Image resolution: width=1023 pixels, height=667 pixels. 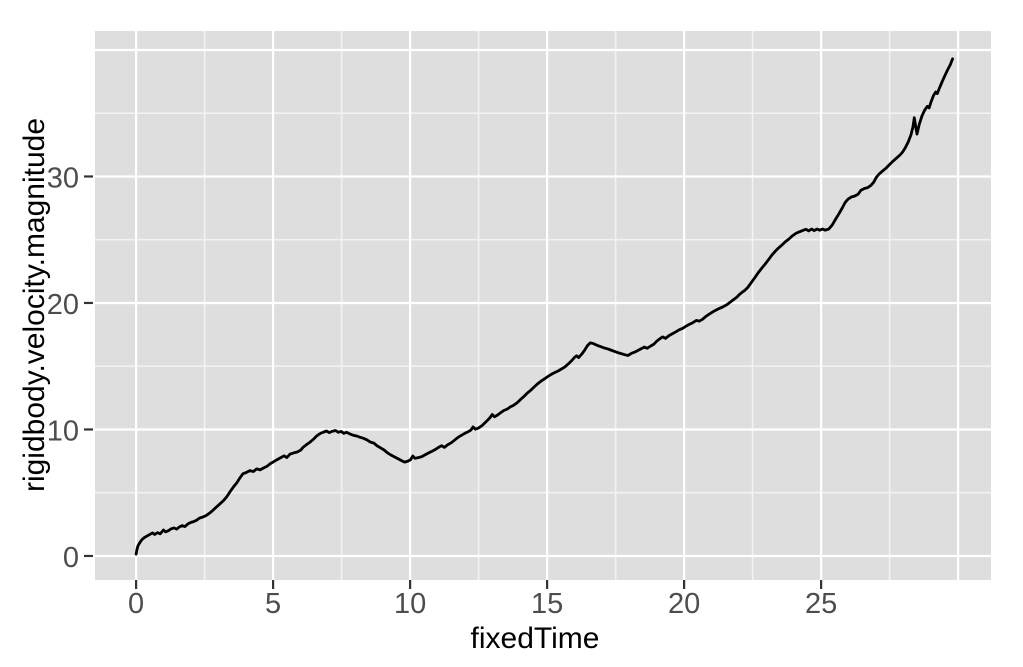 What do you see at coordinates (821, 604) in the screenshot?
I see `x-tick-label: 25` at bounding box center [821, 604].